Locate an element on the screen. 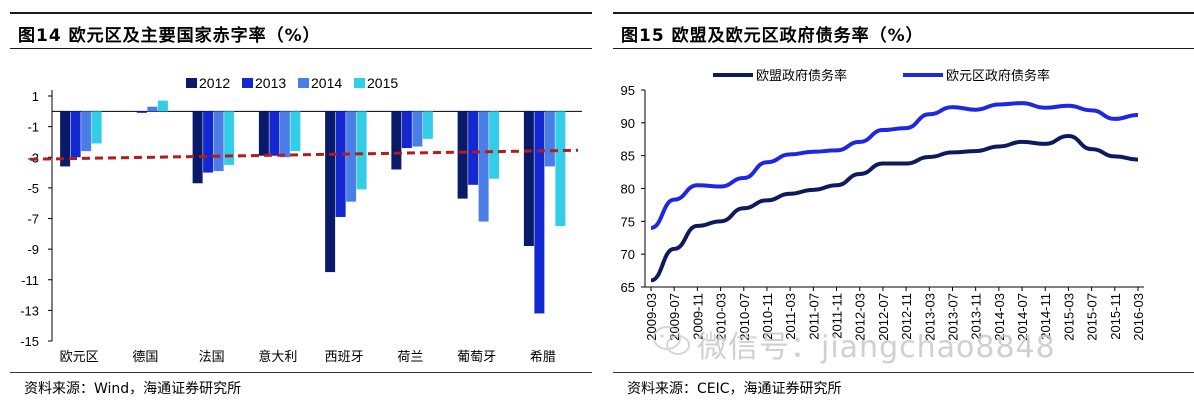  x-tick-label: 2013-11 is located at coordinates (976, 316).